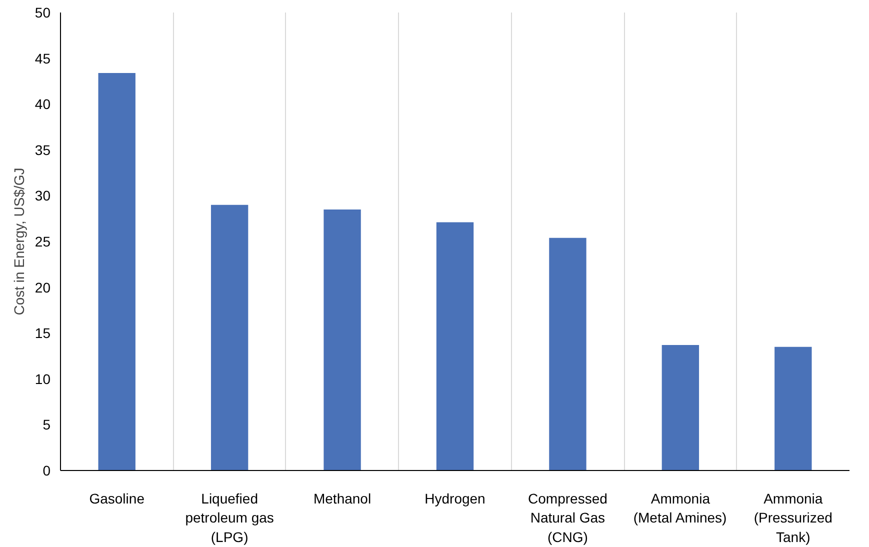 The width and height of the screenshot is (869, 547). What do you see at coordinates (455, 498) in the screenshot?
I see `x-tick-label: Hydrogen` at bounding box center [455, 498].